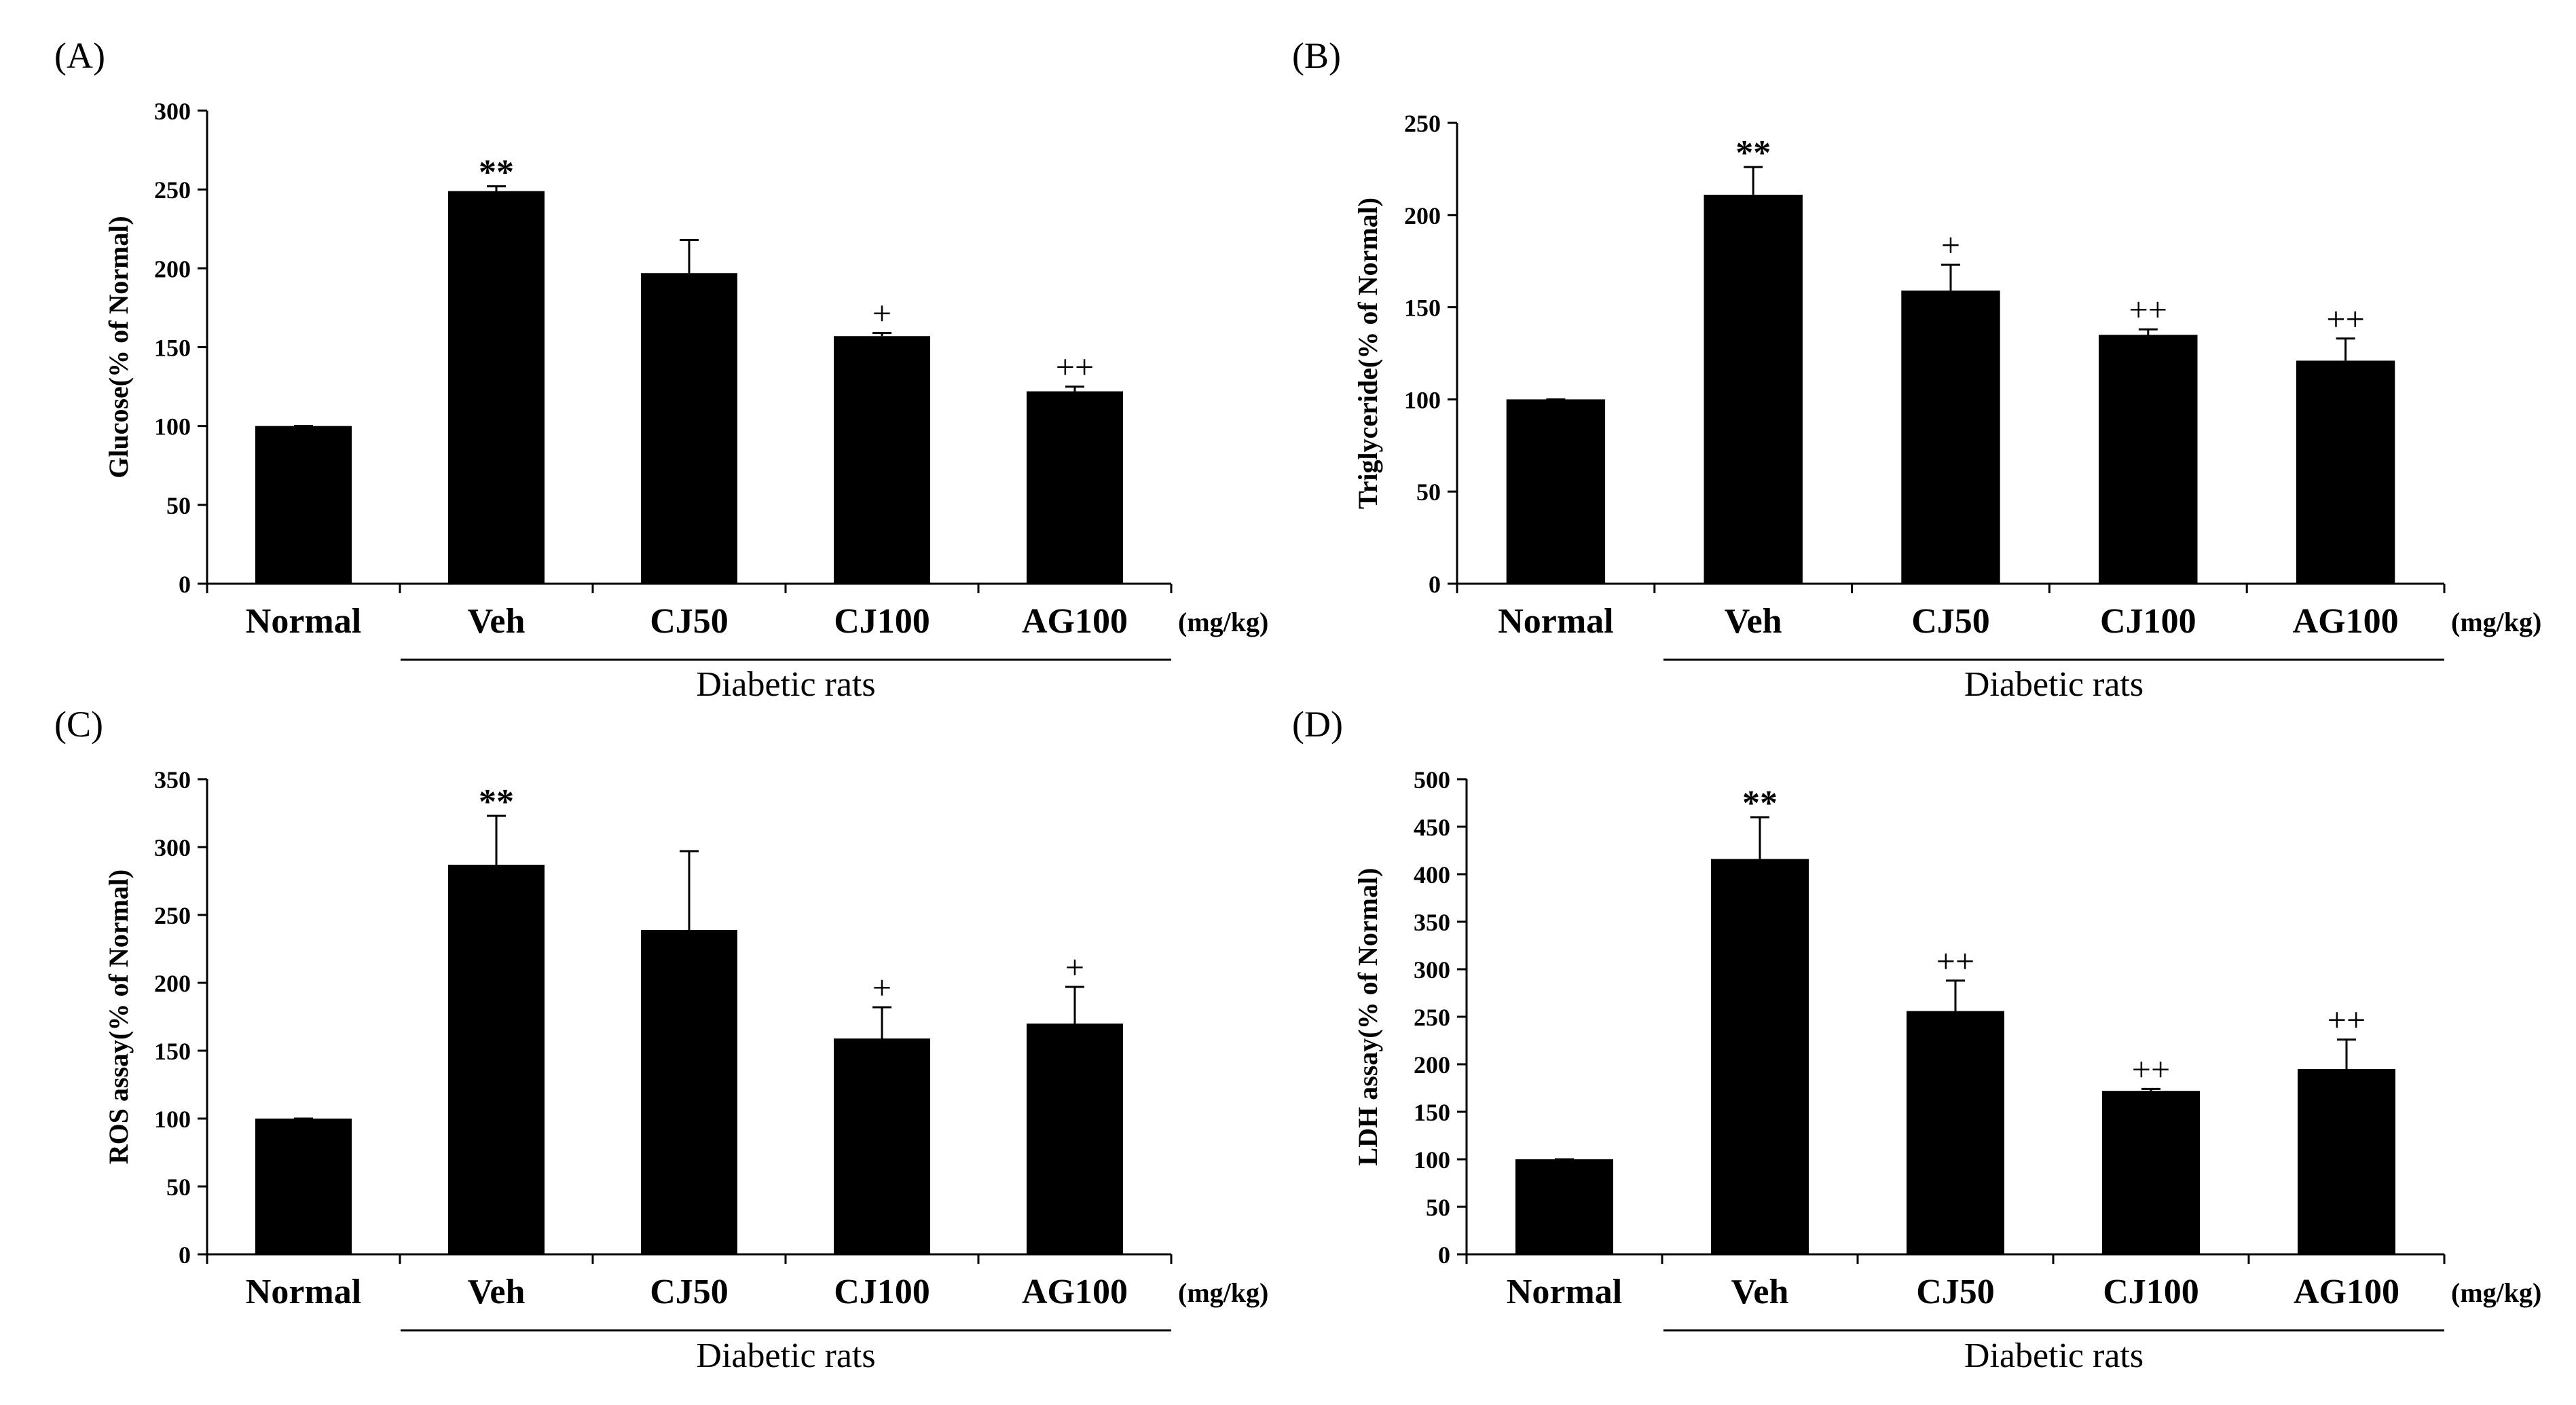 The height and width of the screenshot is (1405, 2576). What do you see at coordinates (1317, 724) in the screenshot?
I see `panel-label: (D)` at bounding box center [1317, 724].